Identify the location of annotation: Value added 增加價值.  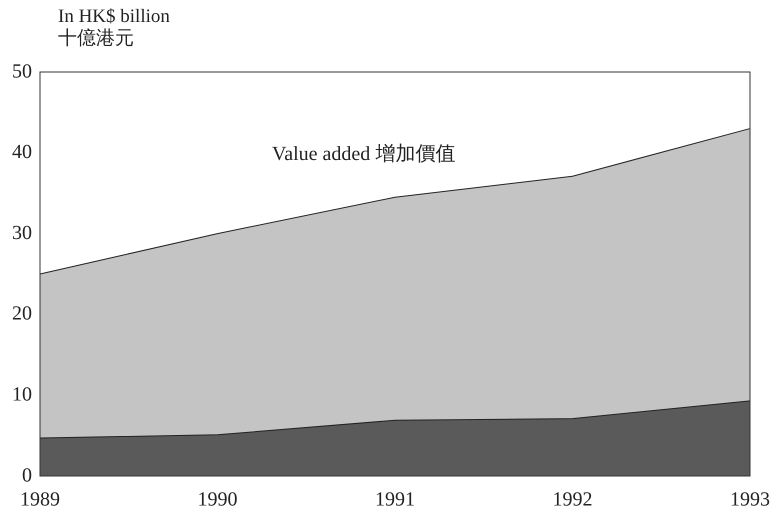
(364, 154).